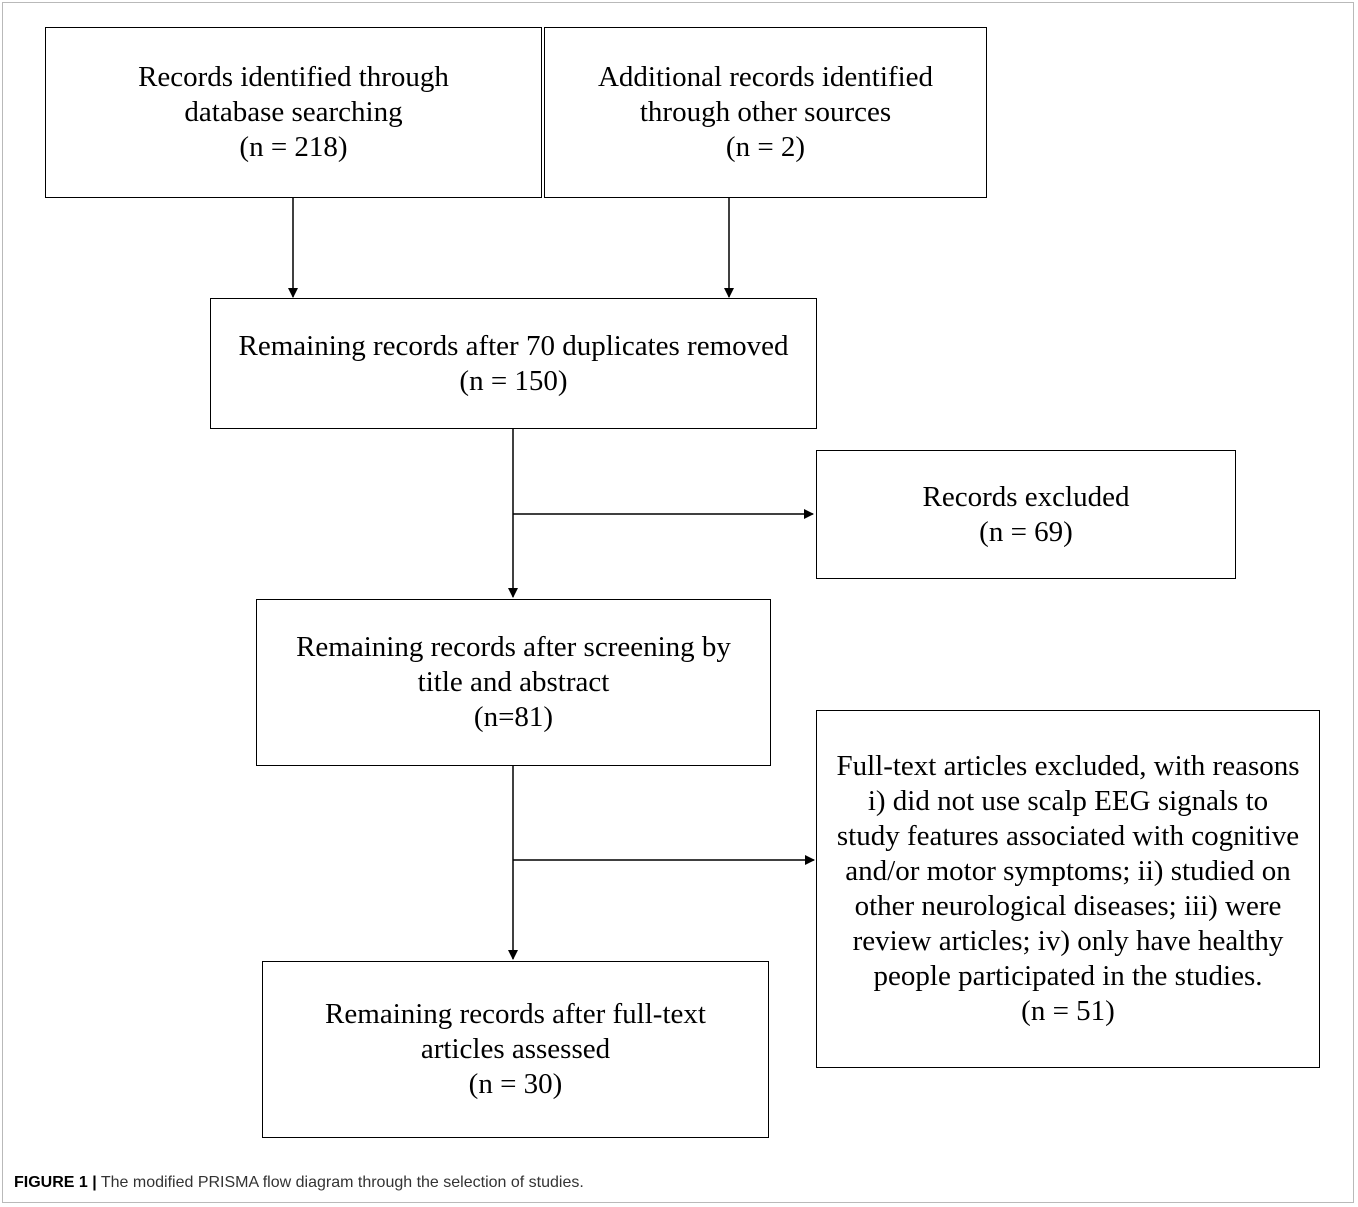 Image resolution: width=1358 pixels, height=1207 pixels. What do you see at coordinates (1068, 1011) in the screenshot?
I see `box-count: (n = 51)` at bounding box center [1068, 1011].